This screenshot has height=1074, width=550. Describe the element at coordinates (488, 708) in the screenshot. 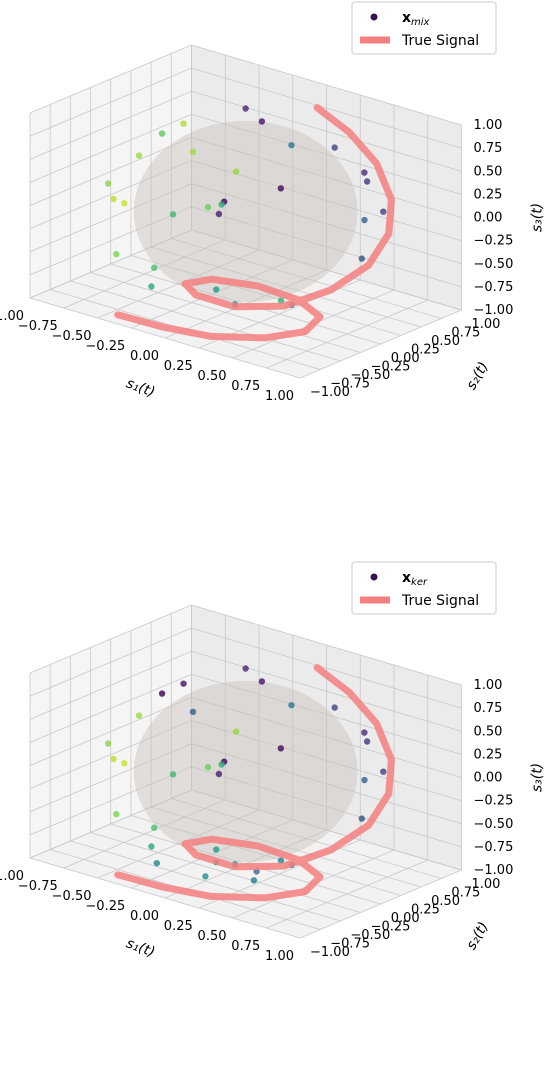

I see `z-tick-label: 0.75` at that location.